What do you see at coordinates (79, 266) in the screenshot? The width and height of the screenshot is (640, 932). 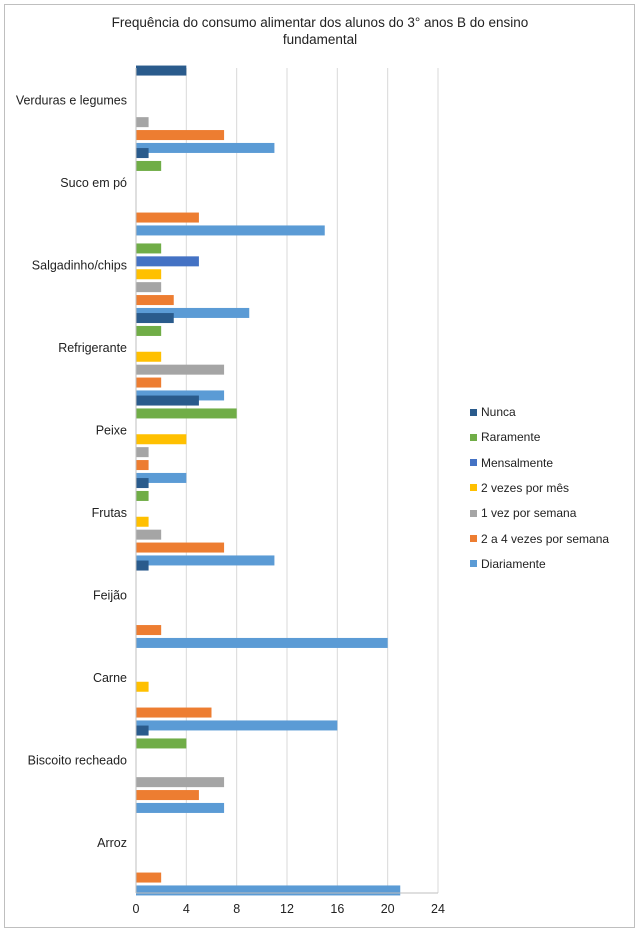 I see `category-label: Salgadinho/chips` at bounding box center [79, 266].